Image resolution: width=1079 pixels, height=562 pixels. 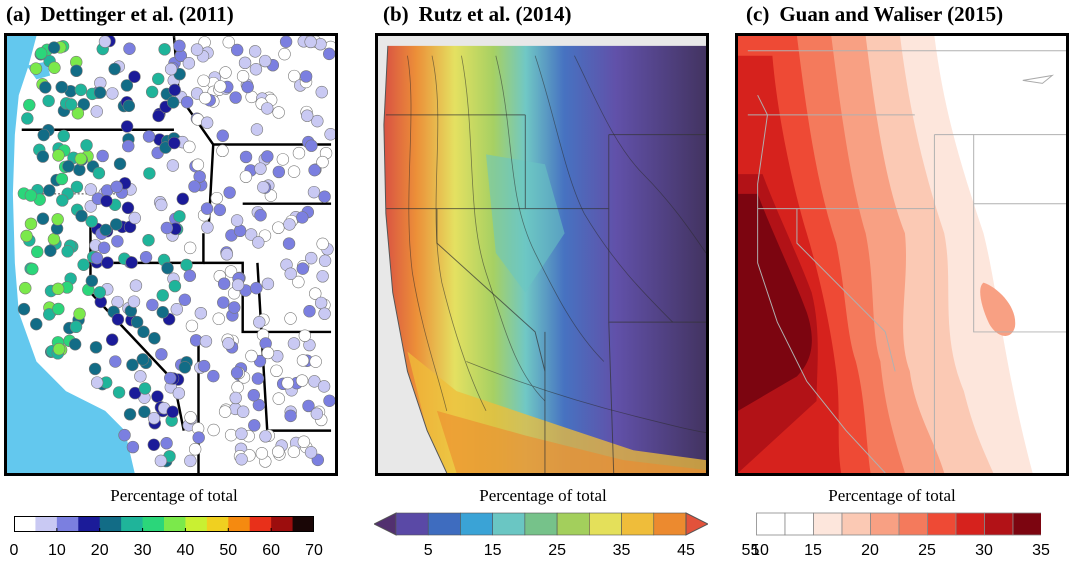 What do you see at coordinates (874, 14) in the screenshot?
I see `panel-c-title: (c) Guan and Waliser (2015)` at bounding box center [874, 14].